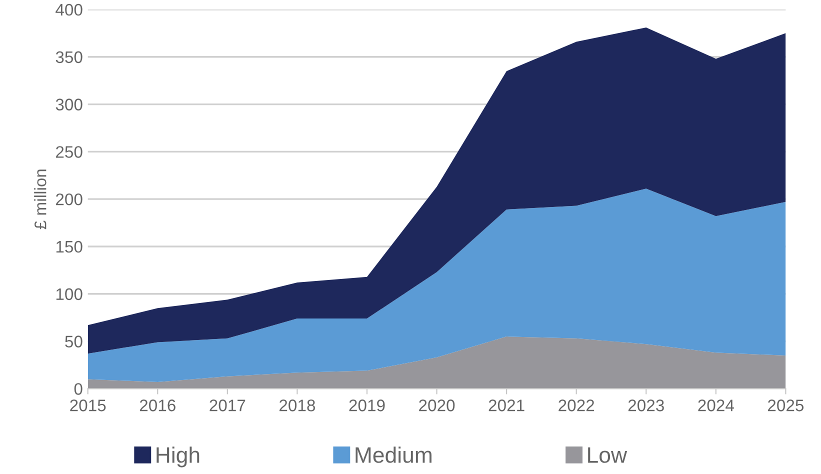 The width and height of the screenshot is (821, 474). What do you see at coordinates (69, 10) in the screenshot?
I see `y-tick-label: 400` at bounding box center [69, 10].